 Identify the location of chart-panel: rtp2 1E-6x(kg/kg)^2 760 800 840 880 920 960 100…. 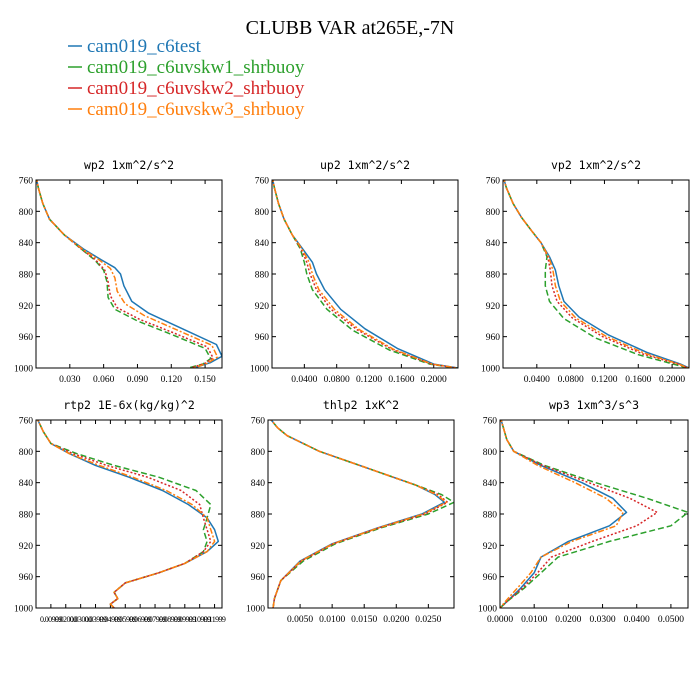
(120, 511).